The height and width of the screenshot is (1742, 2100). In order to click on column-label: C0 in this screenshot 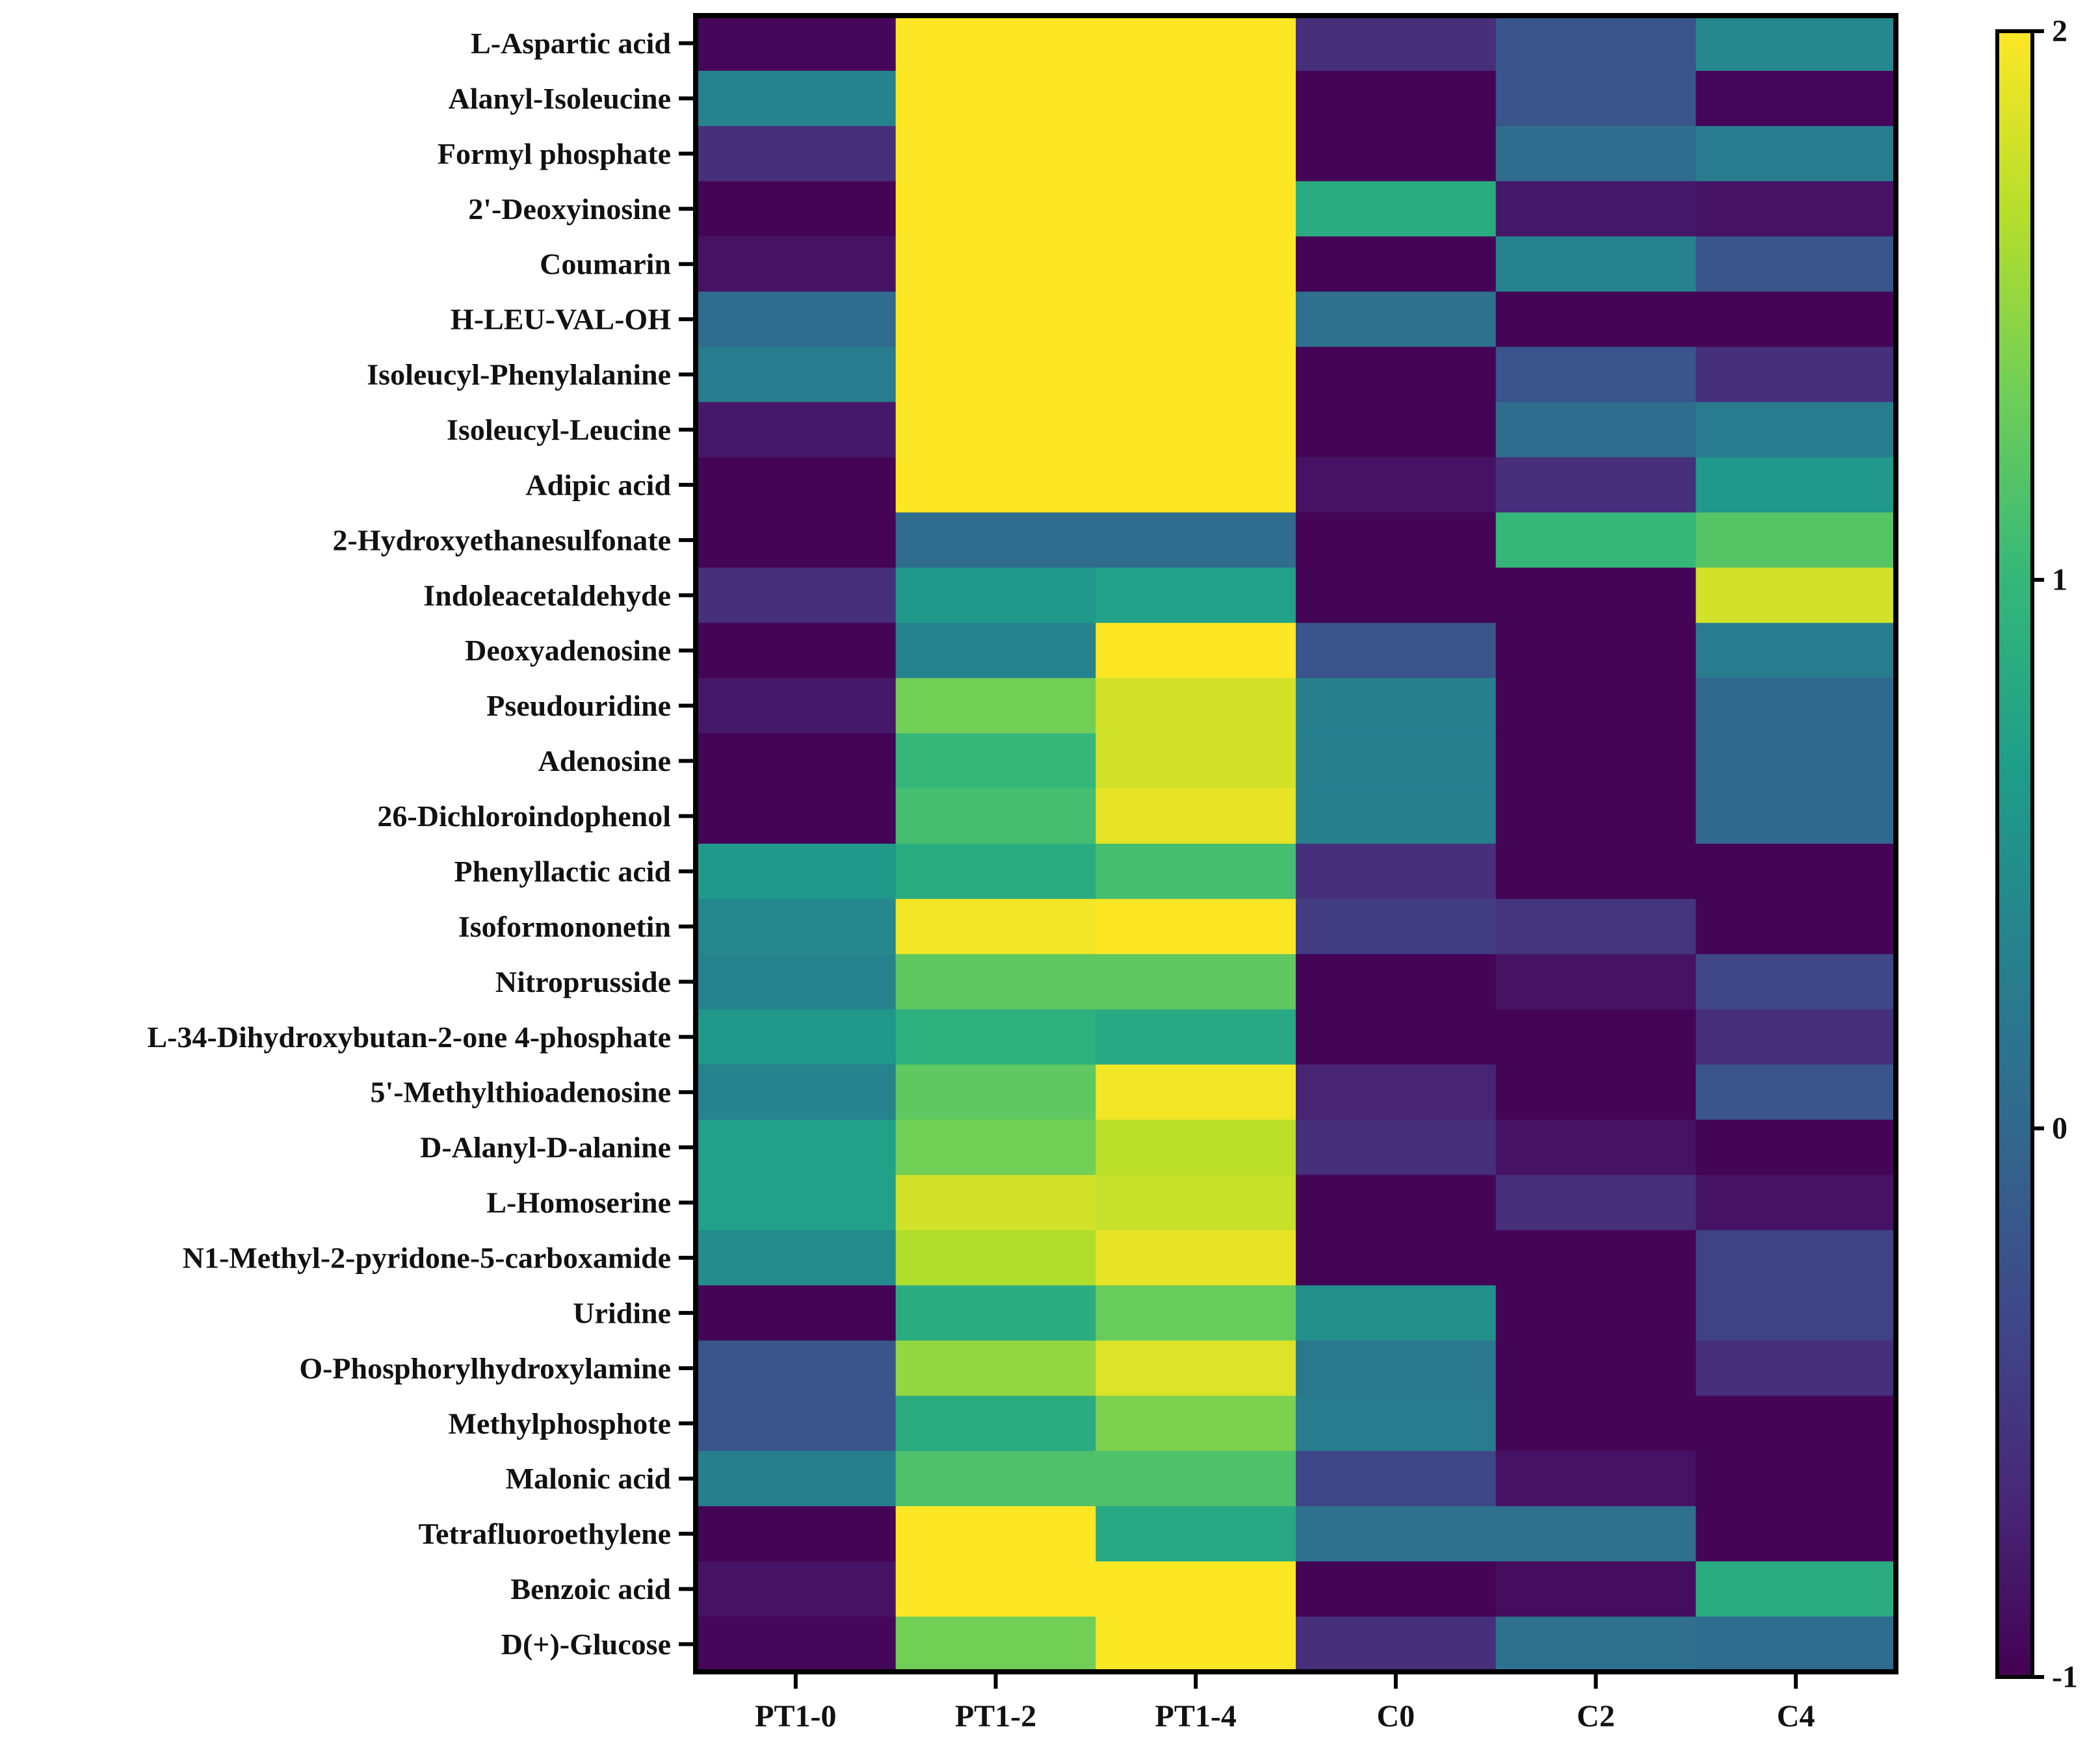, I will do `click(1395, 1717)`.